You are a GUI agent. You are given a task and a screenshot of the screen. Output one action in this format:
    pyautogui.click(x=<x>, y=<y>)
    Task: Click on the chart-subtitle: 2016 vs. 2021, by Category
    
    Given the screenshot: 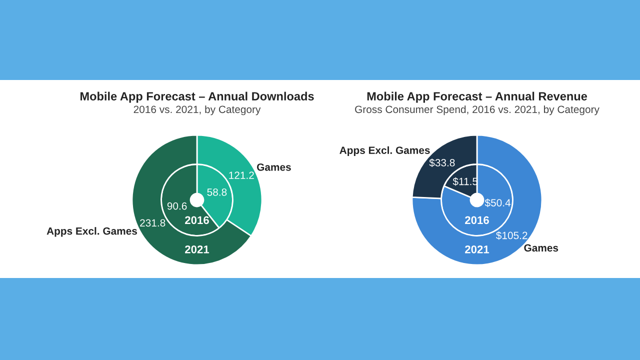 What is the action you would take?
    pyautogui.click(x=197, y=110)
    